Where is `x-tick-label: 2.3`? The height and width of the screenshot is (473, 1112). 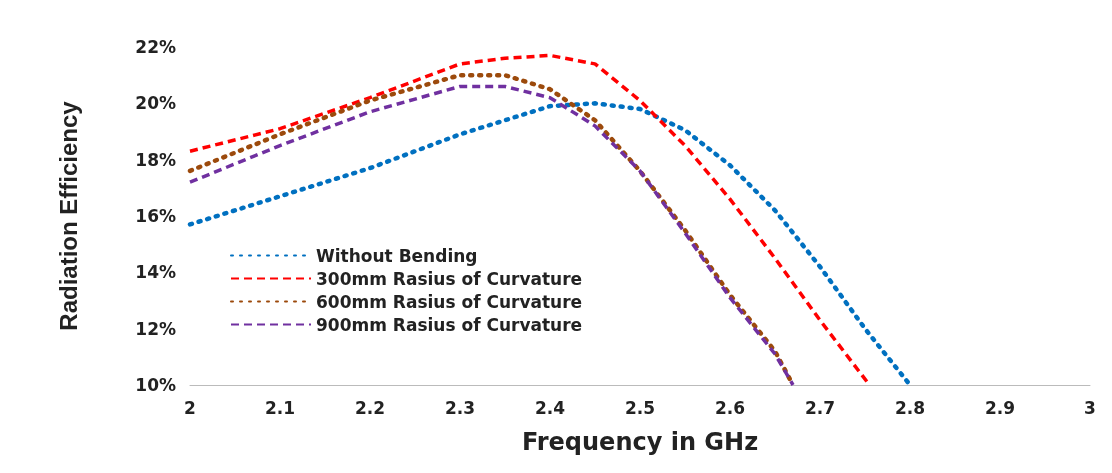
x-tick-label: 2.3 is located at coordinates (460, 407).